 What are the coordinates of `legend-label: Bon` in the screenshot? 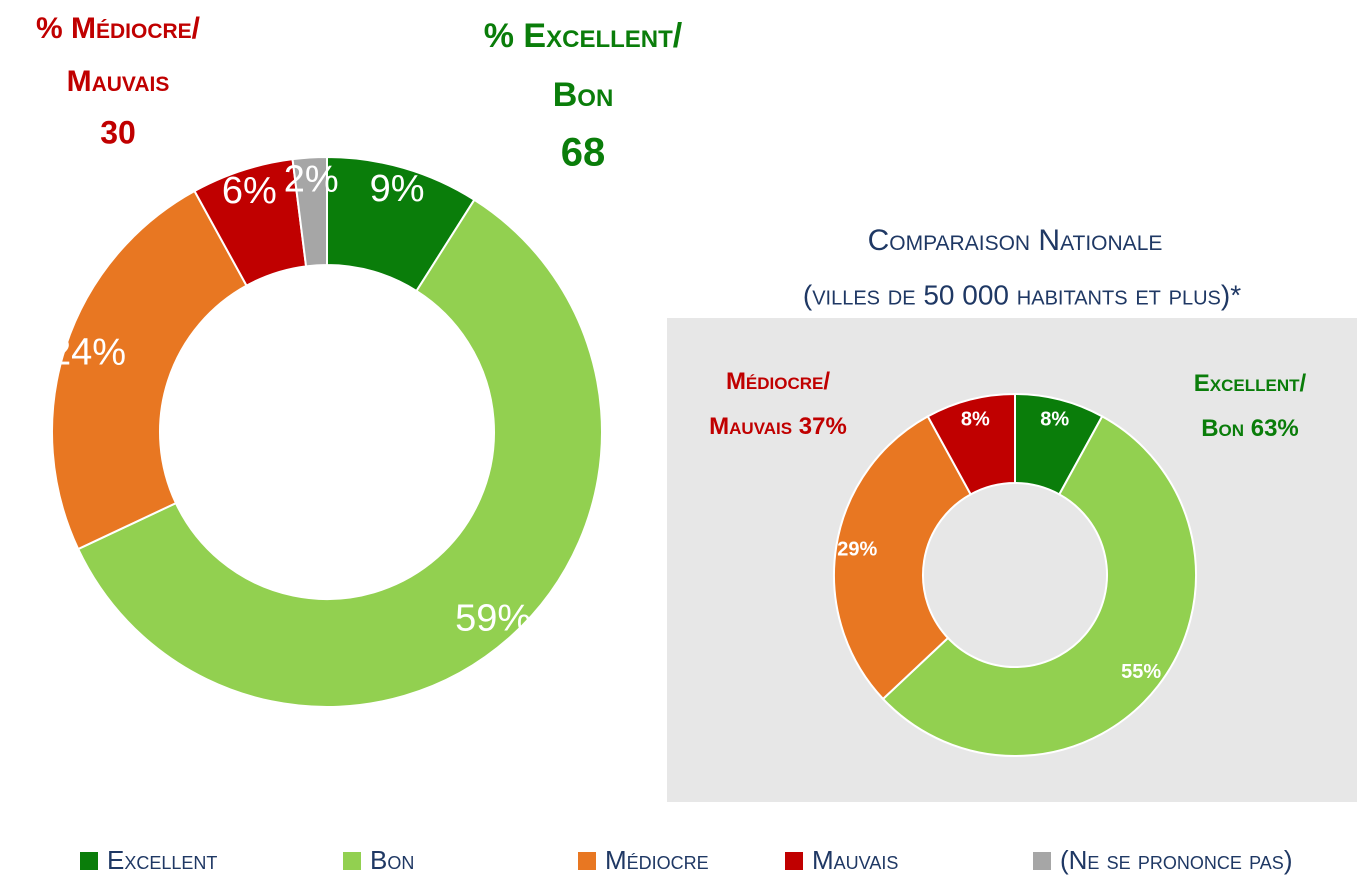 It's located at (392, 860).